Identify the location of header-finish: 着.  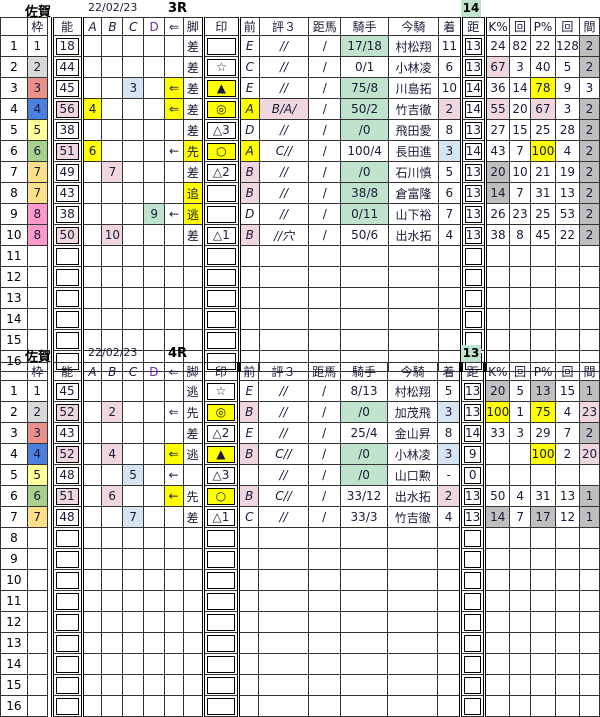
(449, 371).